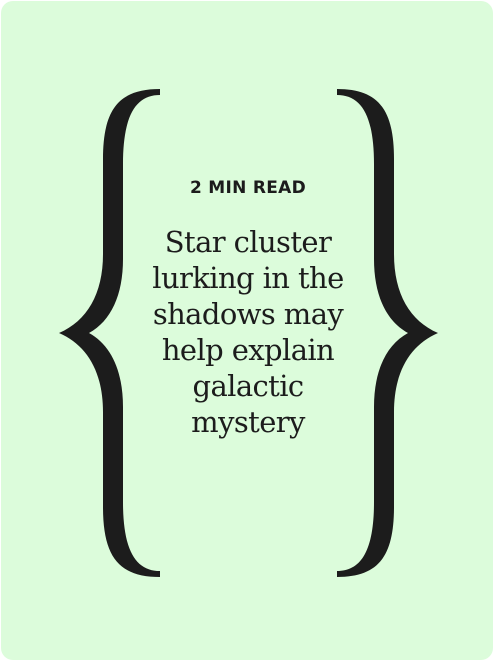 This screenshot has height=661, width=494. Describe the element at coordinates (248, 188) in the screenshot. I see `read-time-label: 2 MIN READ` at that location.